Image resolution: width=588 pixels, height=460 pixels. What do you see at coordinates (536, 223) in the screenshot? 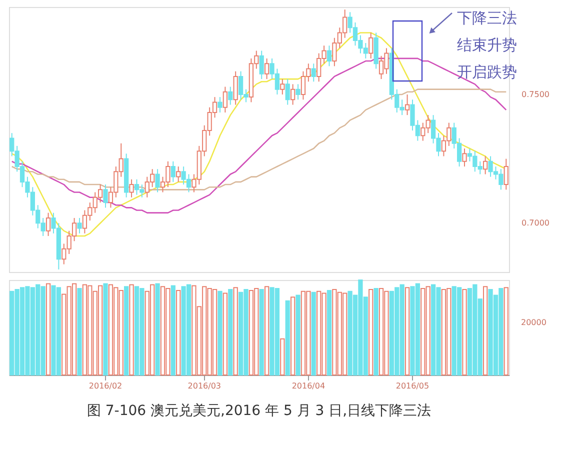
I see `y-tick-label: 0.7000` at bounding box center [536, 223].